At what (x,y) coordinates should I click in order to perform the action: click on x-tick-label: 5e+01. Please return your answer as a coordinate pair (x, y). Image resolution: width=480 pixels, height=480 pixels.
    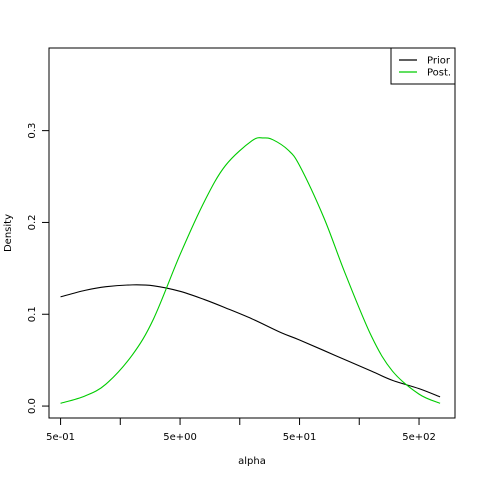
    Looking at the image, I should click on (300, 437).